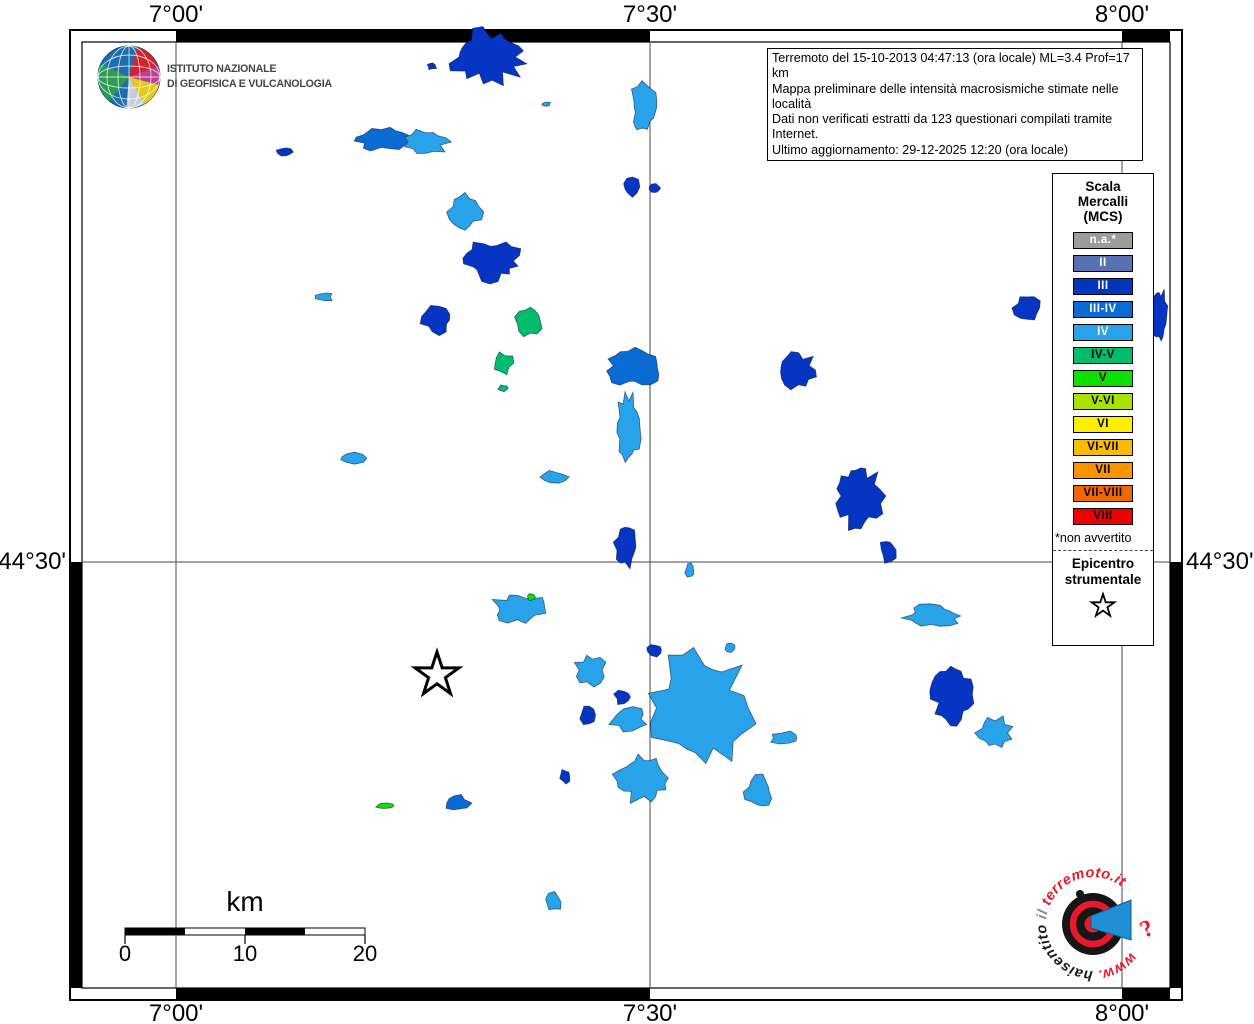 The height and width of the screenshot is (1024, 1254). What do you see at coordinates (1122, 14) in the screenshot?
I see `axis-label-top-3: 8°00'` at bounding box center [1122, 14].